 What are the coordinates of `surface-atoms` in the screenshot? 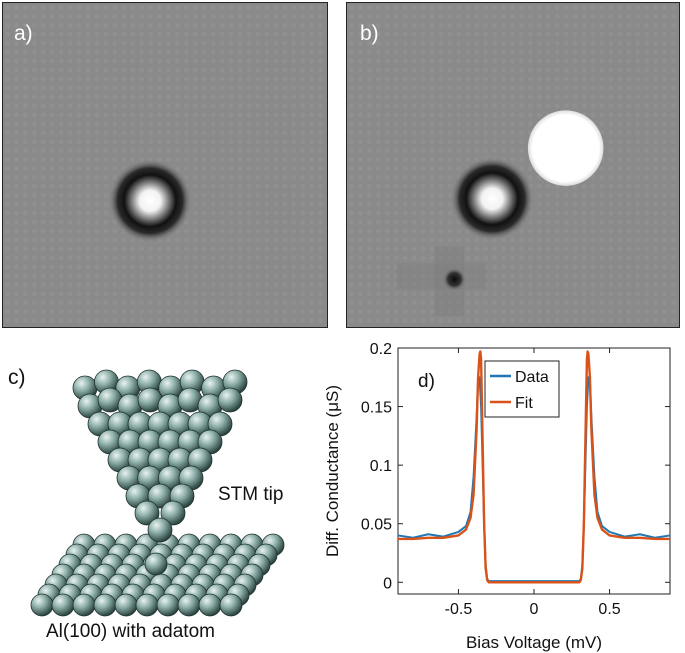 It's located at (157, 575).